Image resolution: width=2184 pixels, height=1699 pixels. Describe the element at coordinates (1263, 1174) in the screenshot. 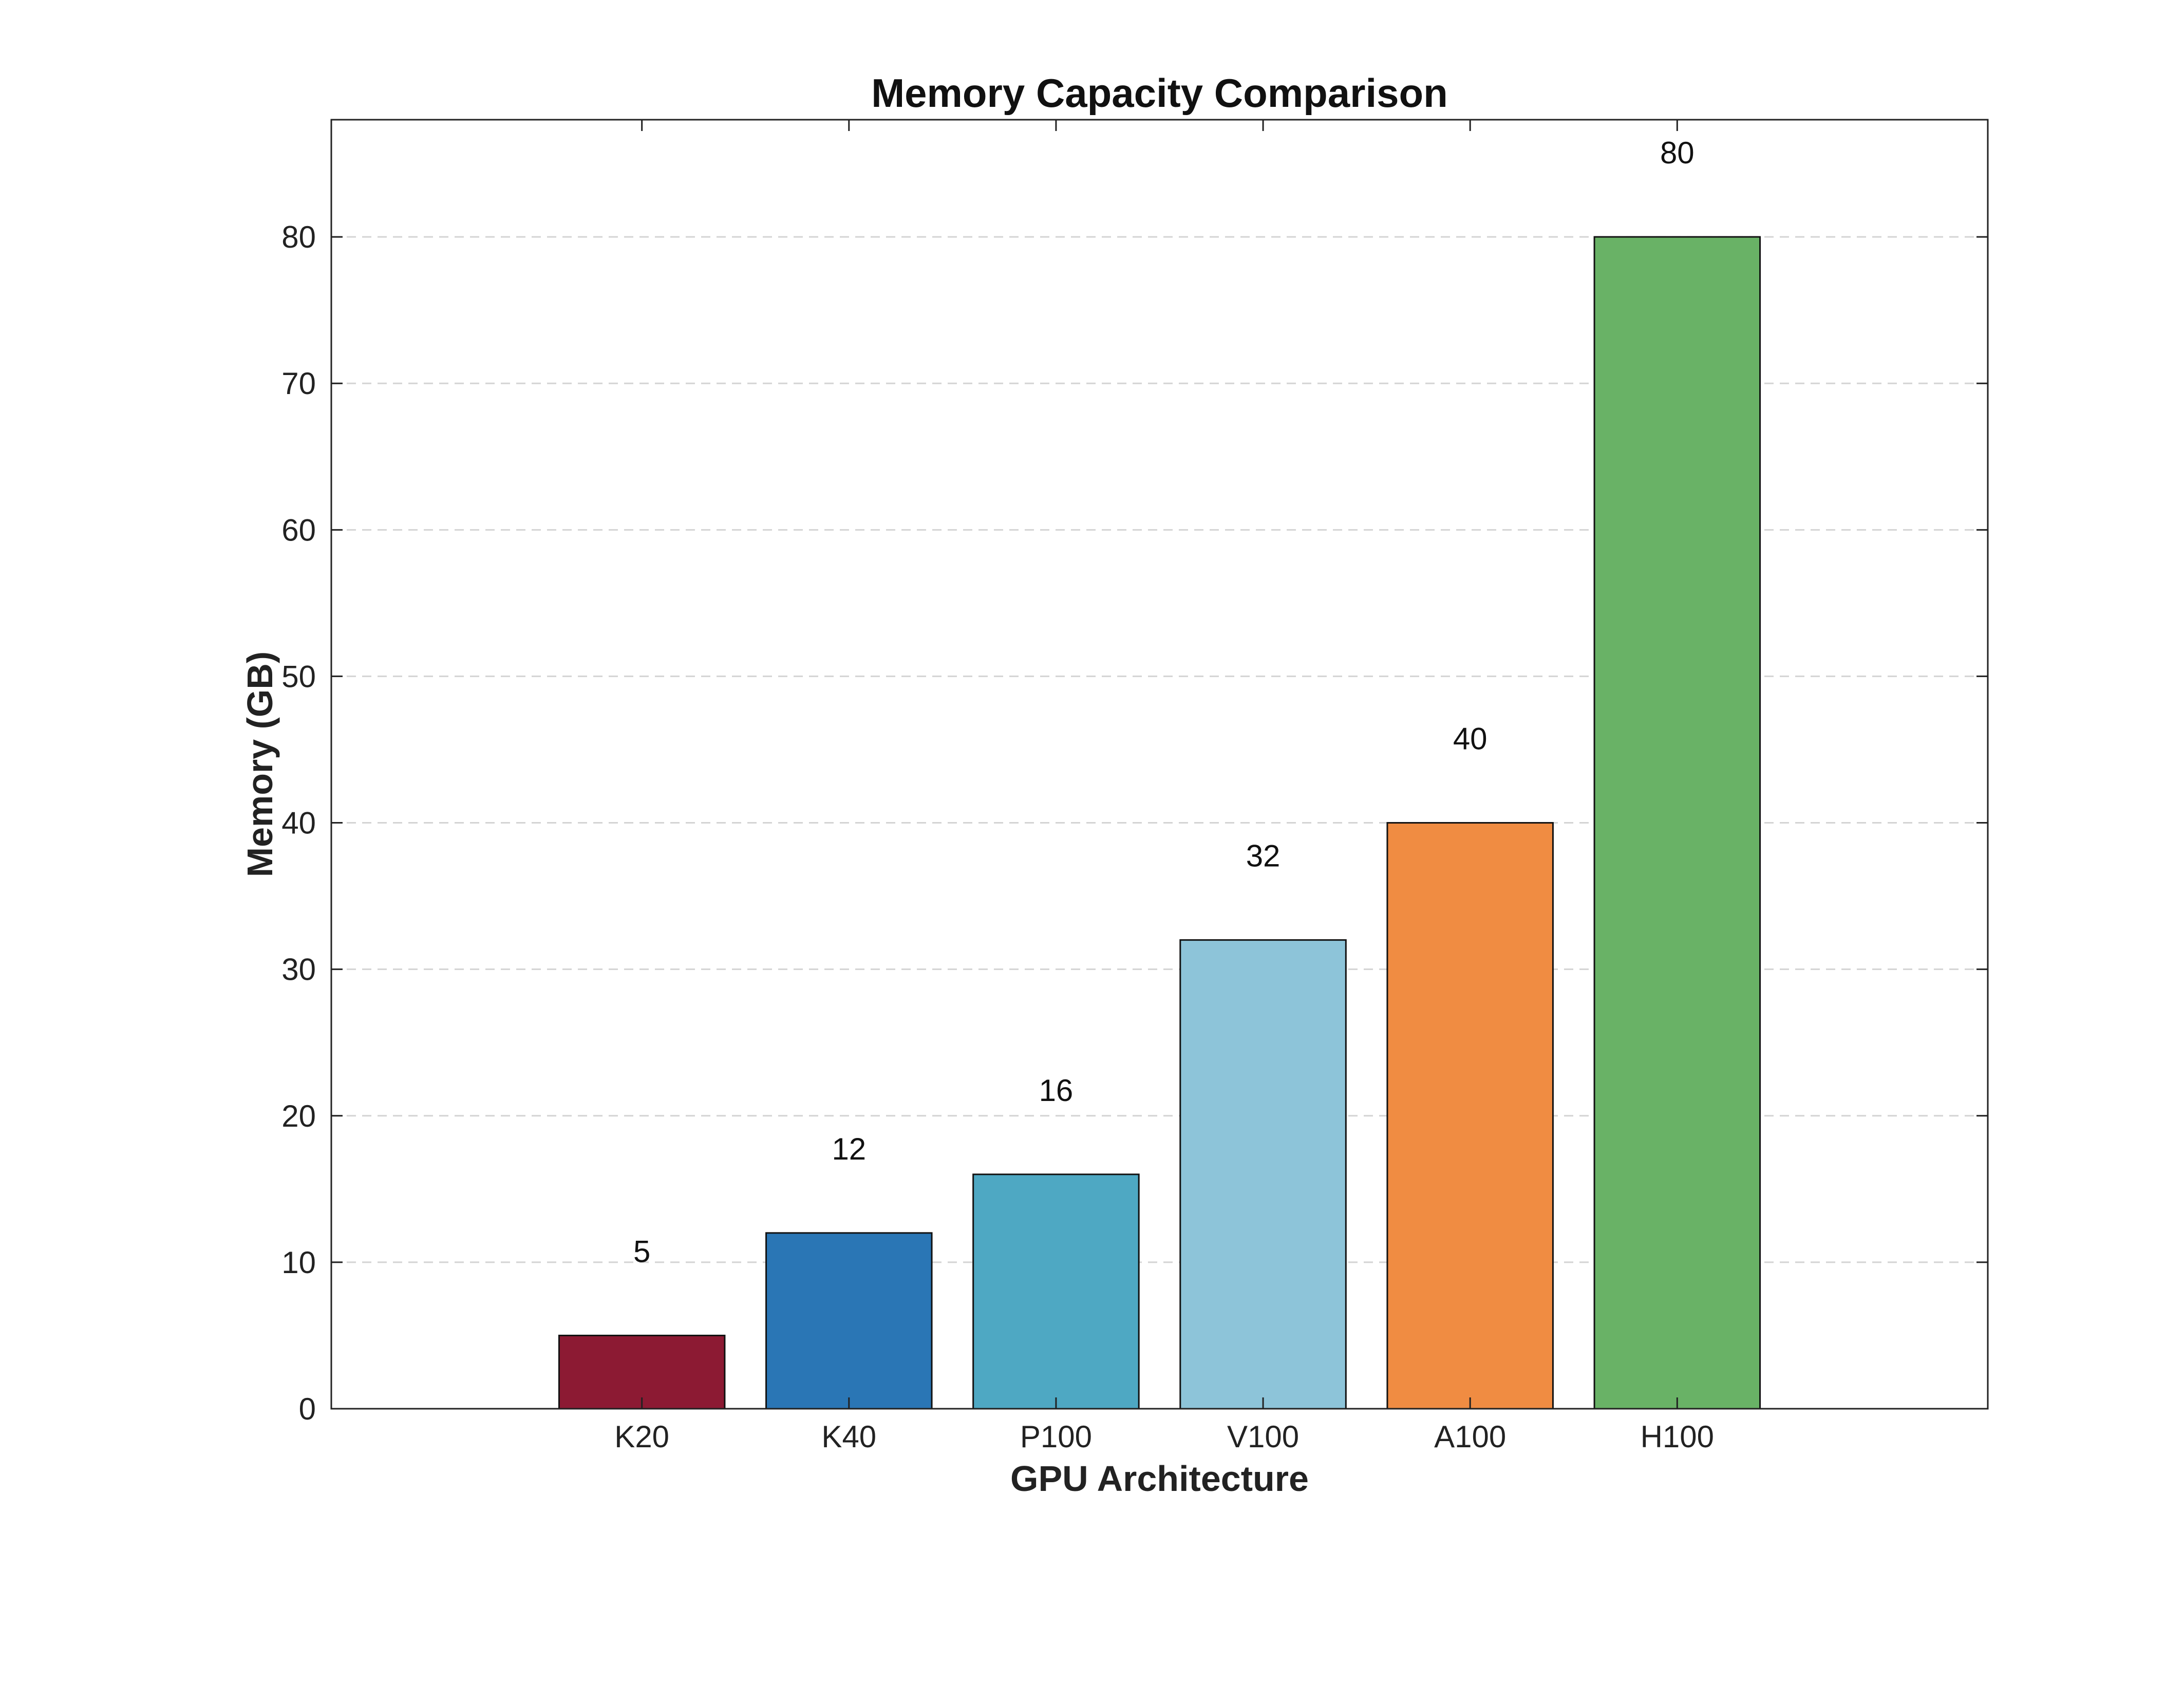

I see `bar-v100` at that location.